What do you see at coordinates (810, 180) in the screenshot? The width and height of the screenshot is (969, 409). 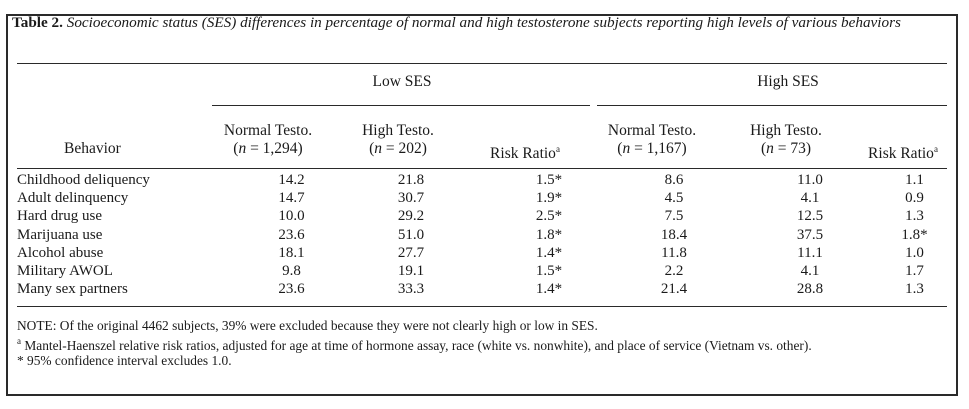 I see `cell-high-high: 11.0` at bounding box center [810, 180].